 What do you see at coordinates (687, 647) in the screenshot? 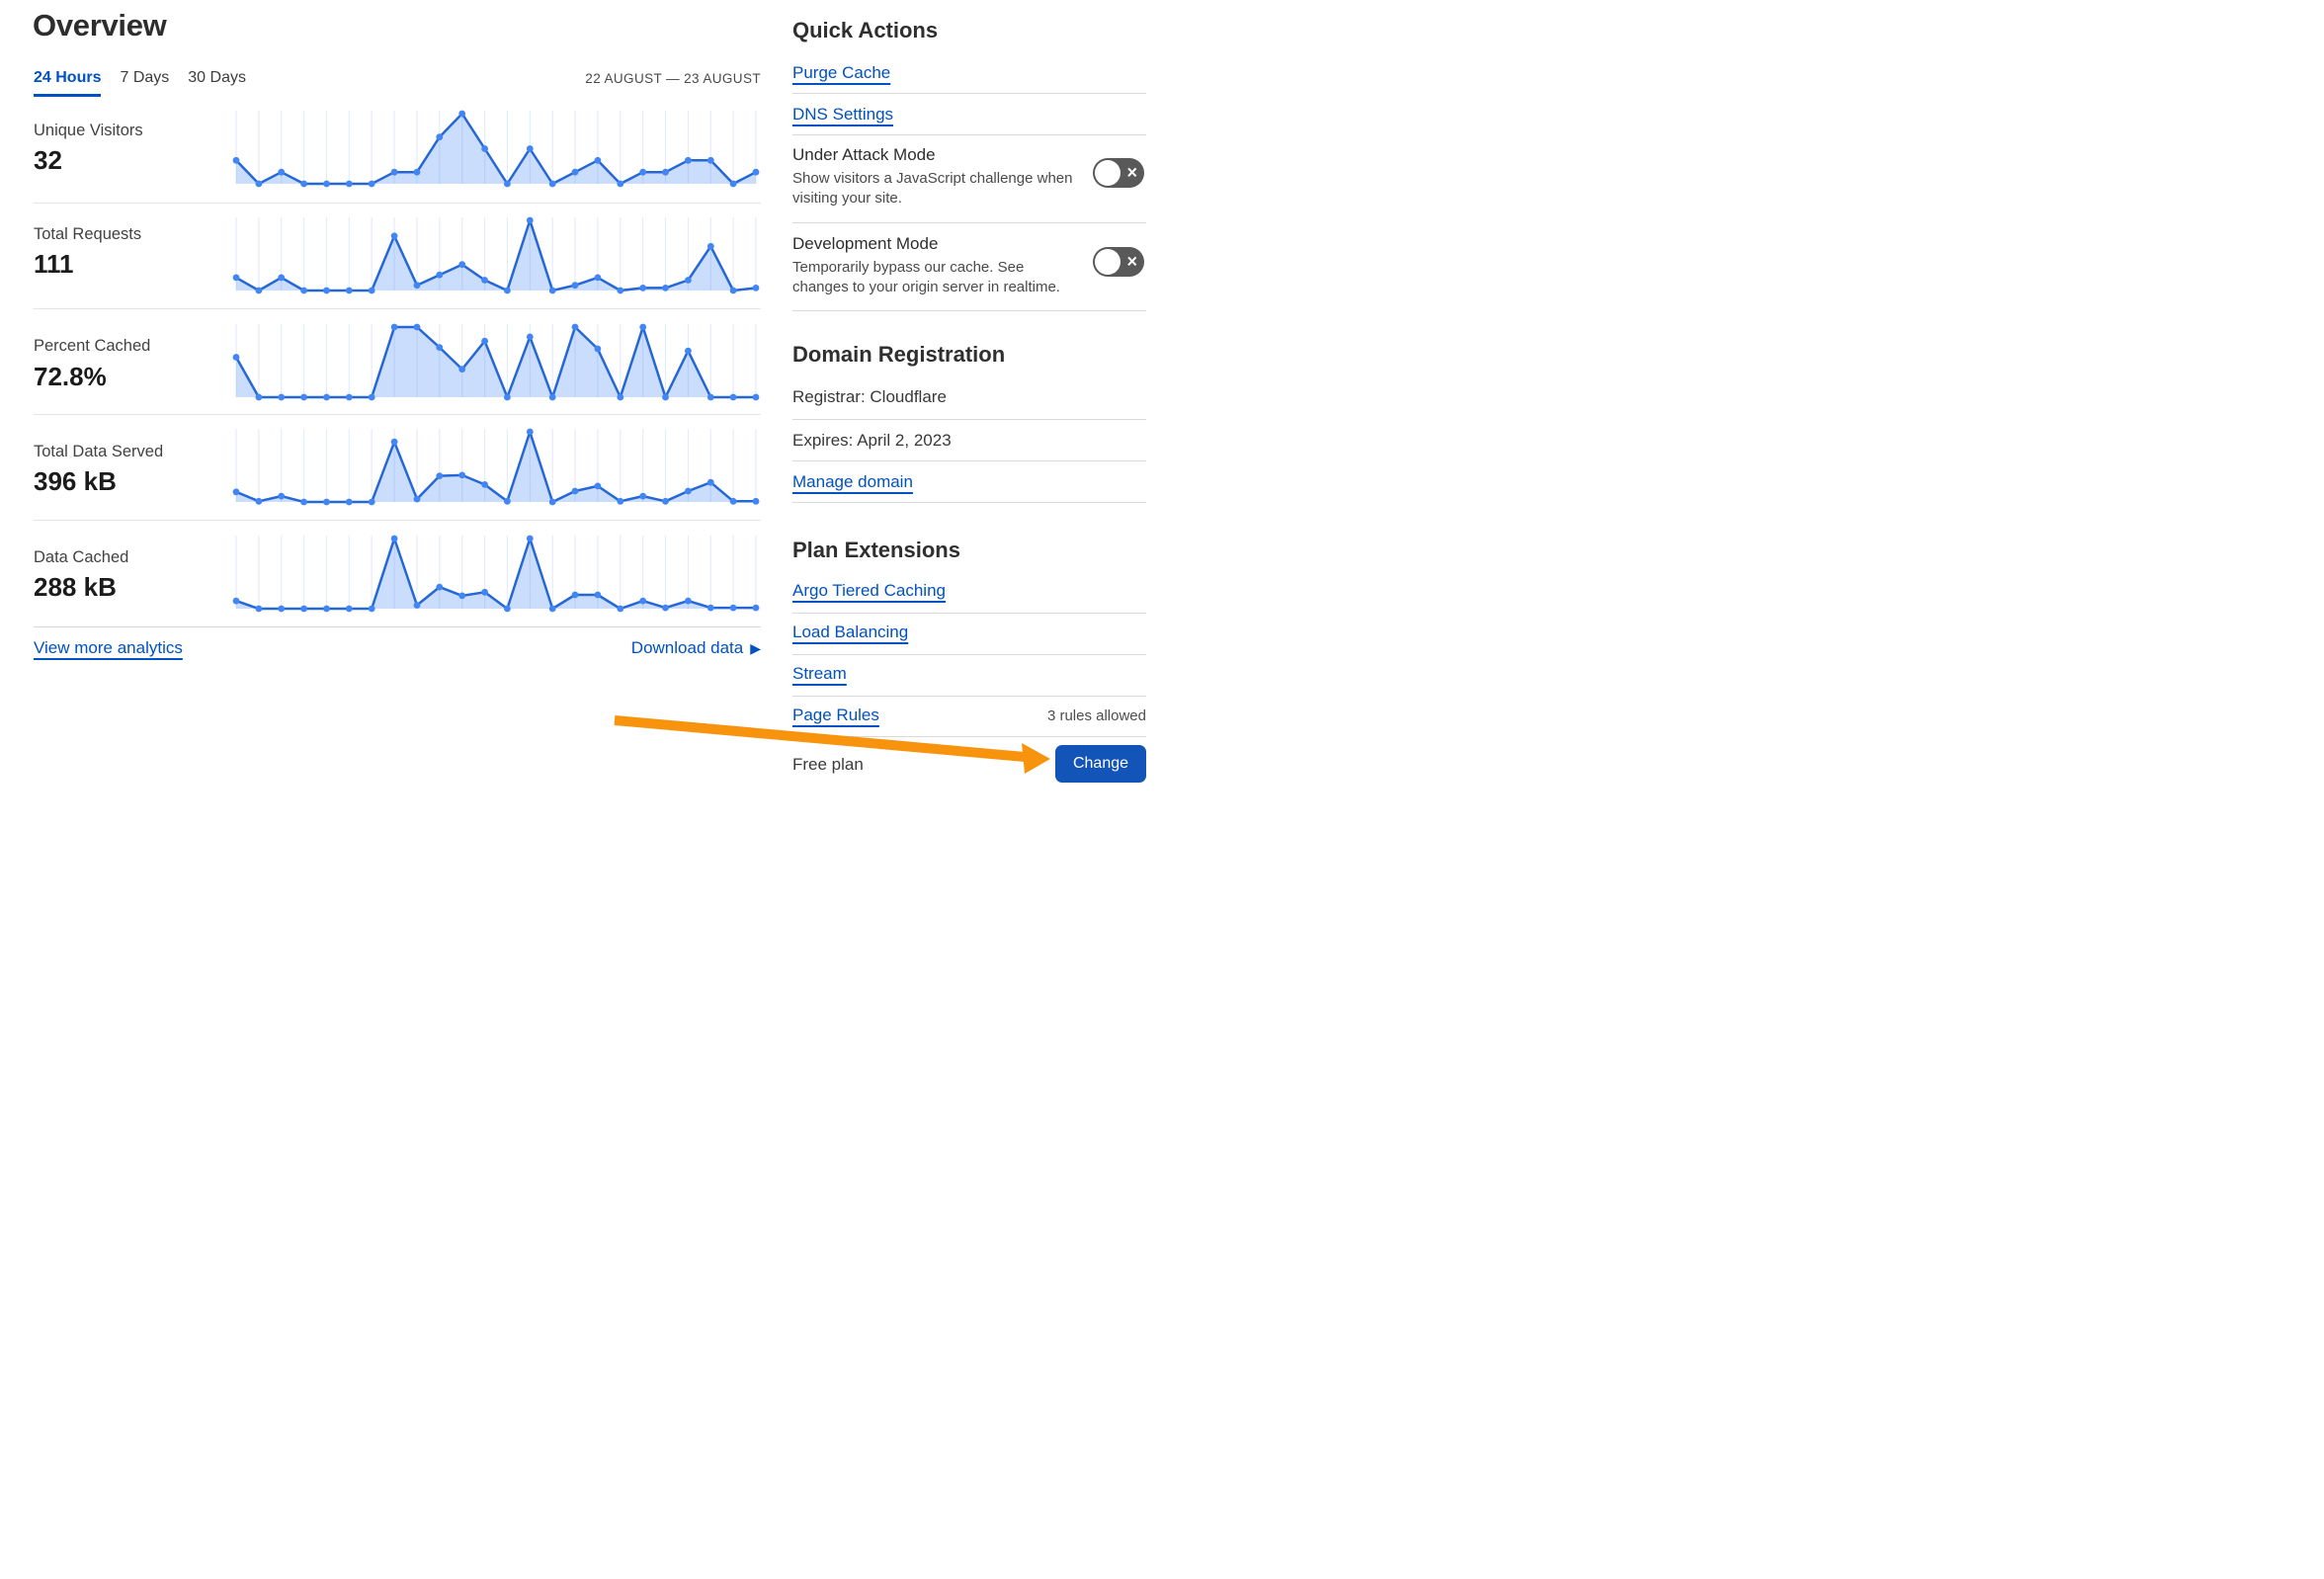
I see `download-data-label: Download data` at bounding box center [687, 647].